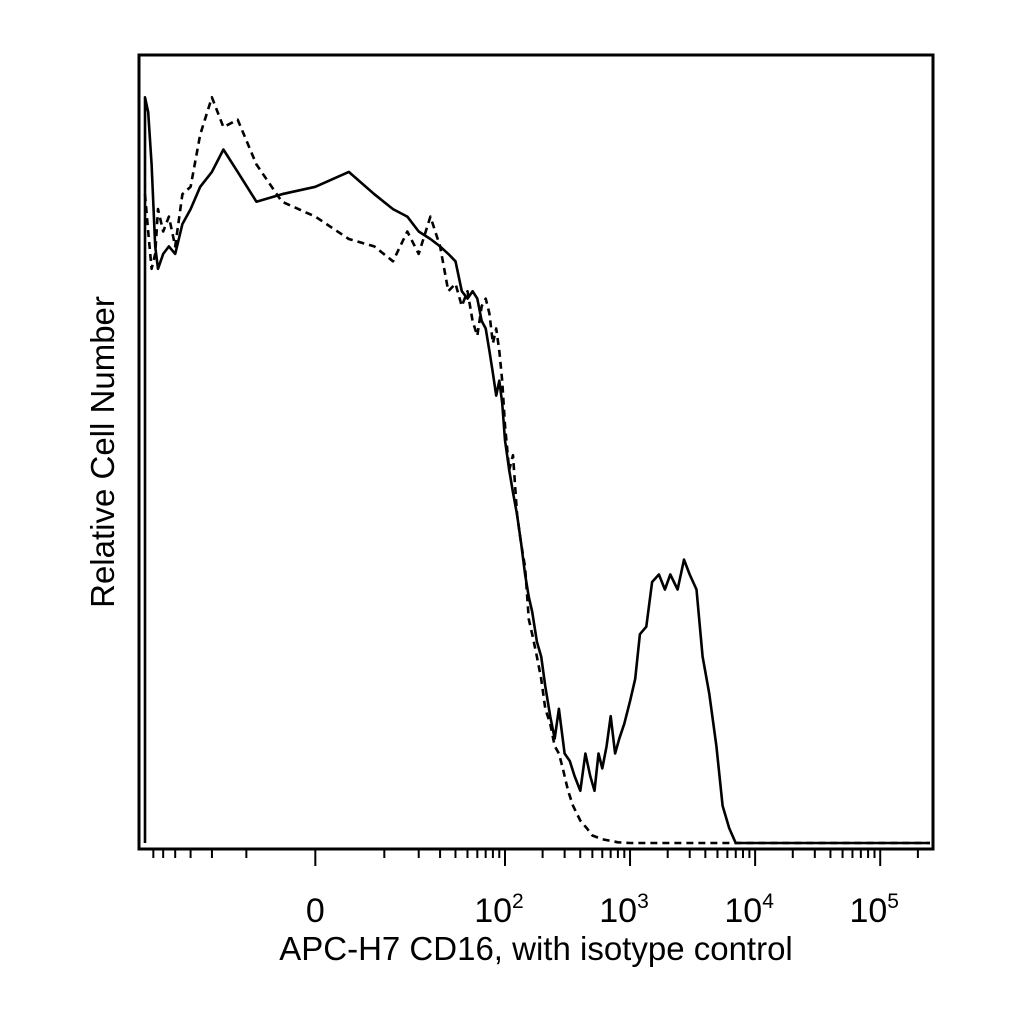 This screenshot has height=1029, width=1024. I want to click on x-tick-label: 10³, so click(624, 910).